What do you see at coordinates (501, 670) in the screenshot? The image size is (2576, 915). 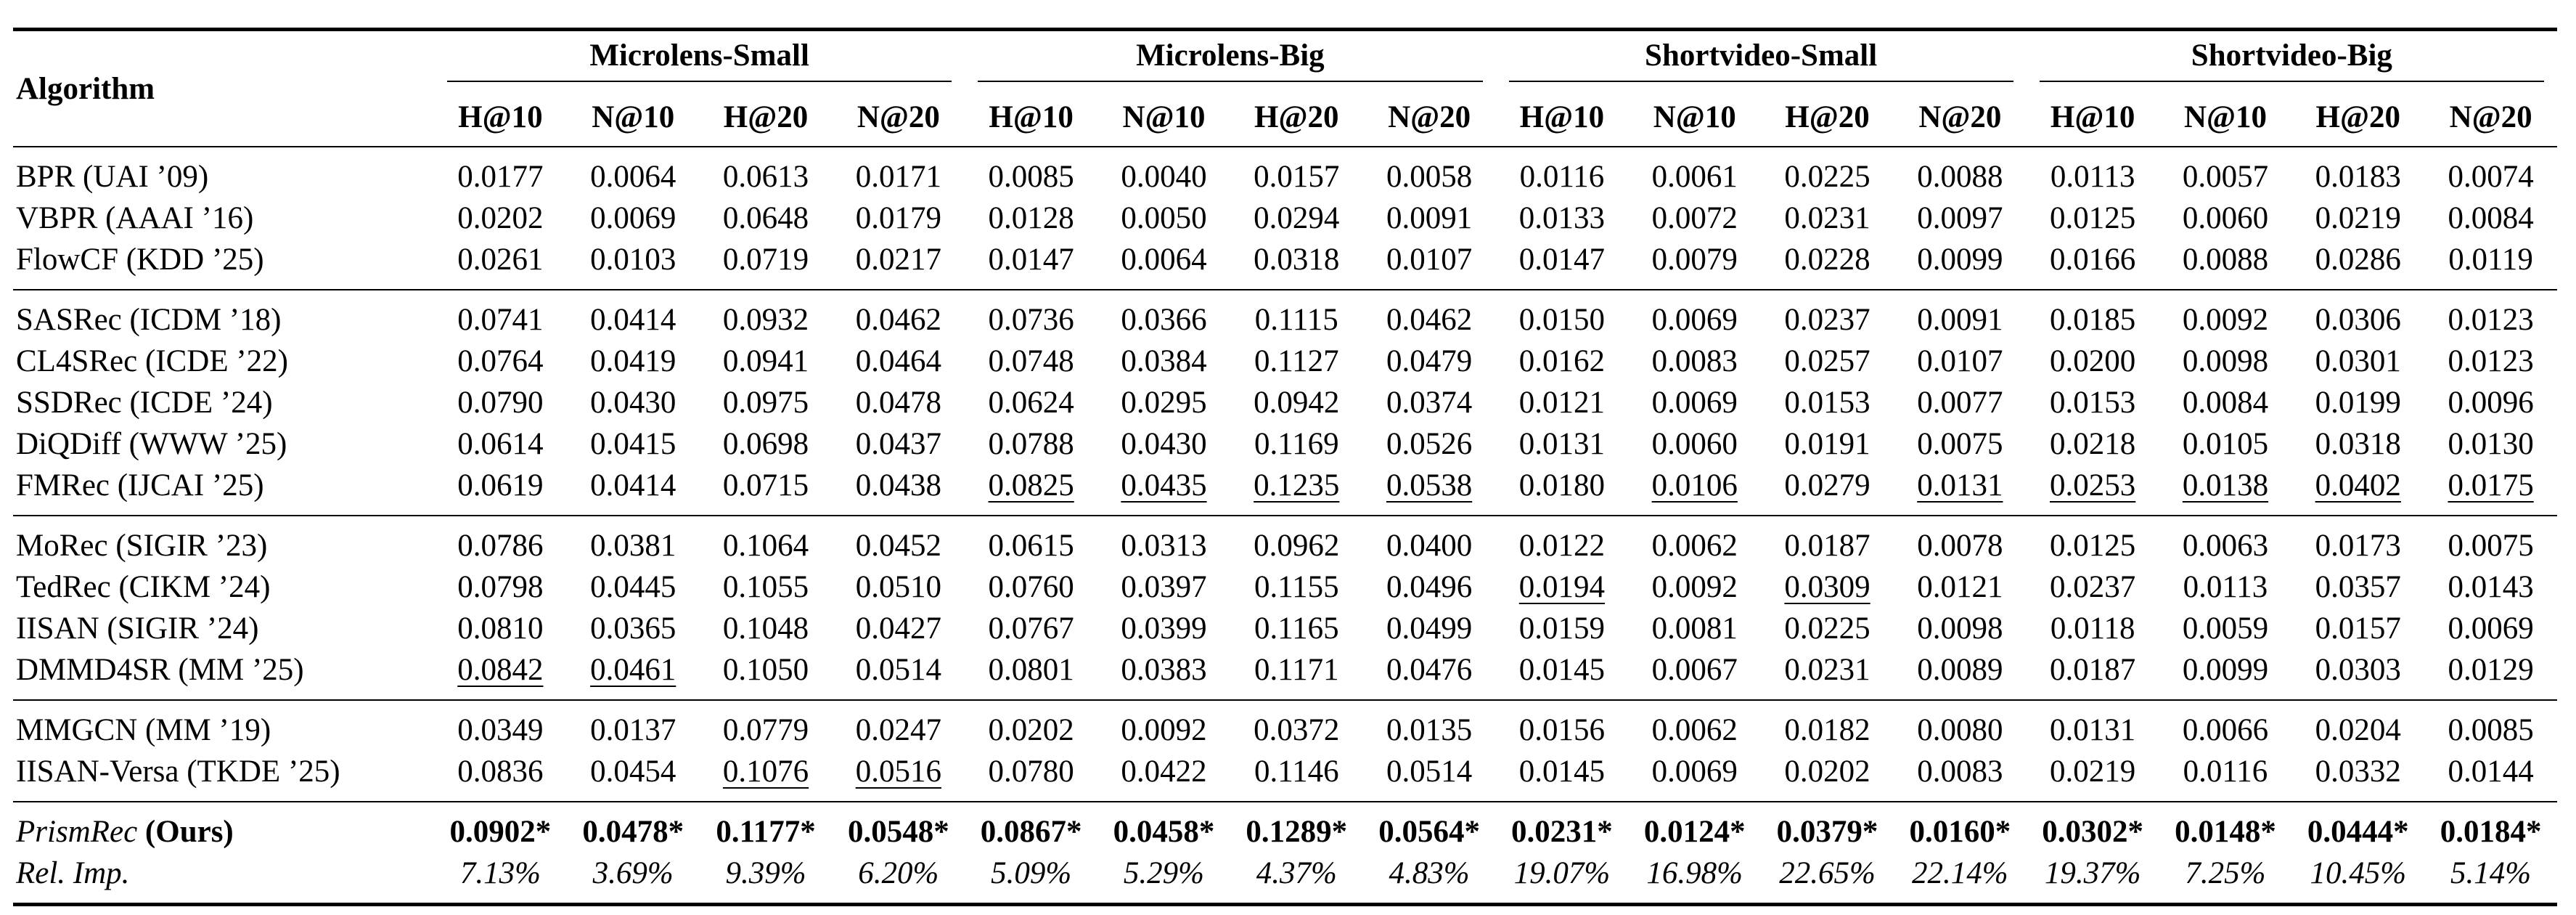 I see `value: 0.0842` at bounding box center [501, 670].